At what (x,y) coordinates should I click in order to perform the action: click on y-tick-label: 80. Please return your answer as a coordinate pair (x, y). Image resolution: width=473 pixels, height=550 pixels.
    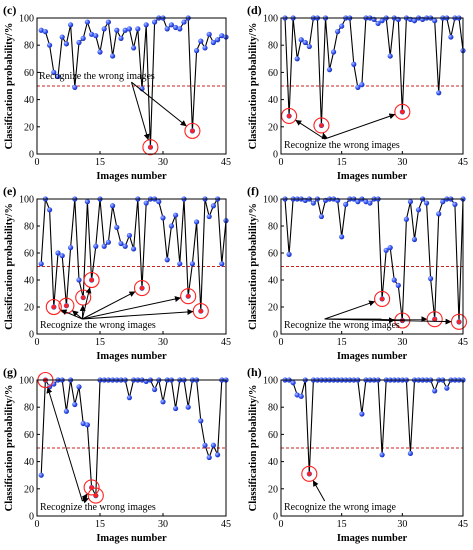
    Looking at the image, I should click on (273, 227).